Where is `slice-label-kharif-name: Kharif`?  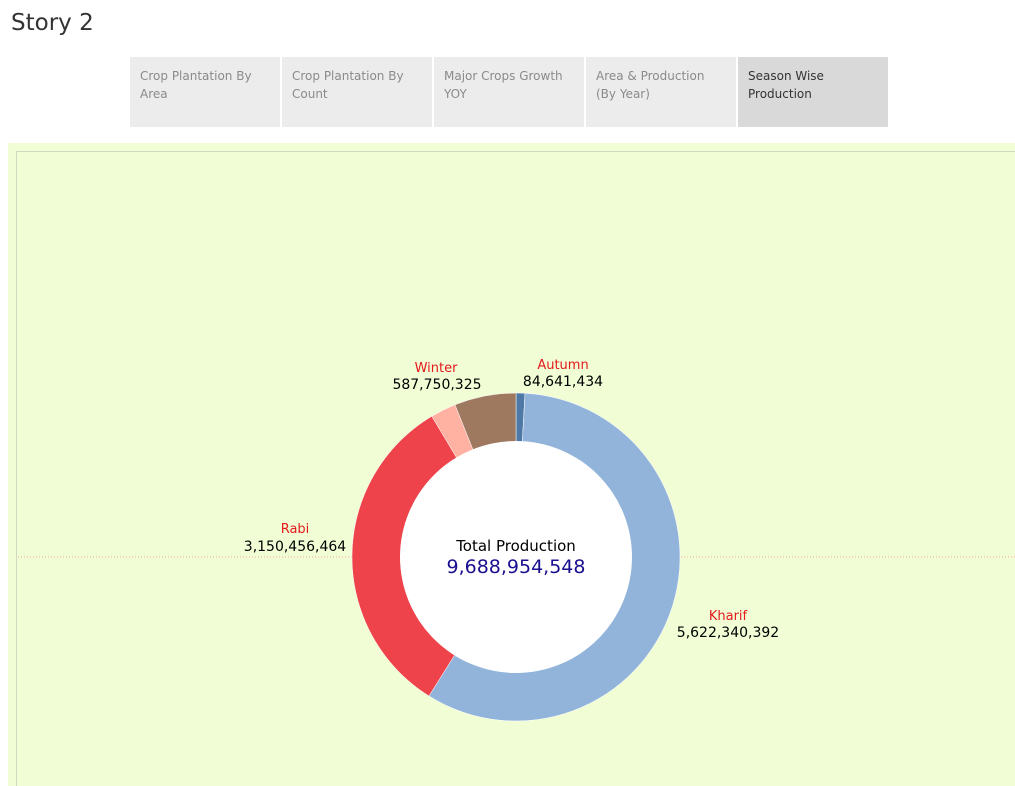
slice-label-kharif-name: Kharif is located at coordinates (728, 616).